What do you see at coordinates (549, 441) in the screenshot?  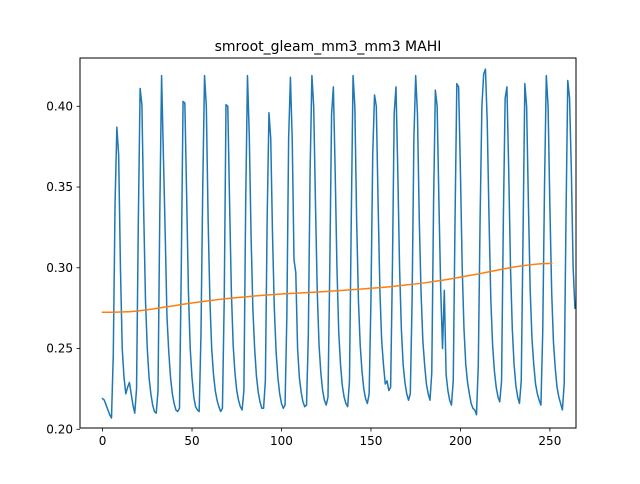 I see `x-tick-label: 250` at bounding box center [549, 441].